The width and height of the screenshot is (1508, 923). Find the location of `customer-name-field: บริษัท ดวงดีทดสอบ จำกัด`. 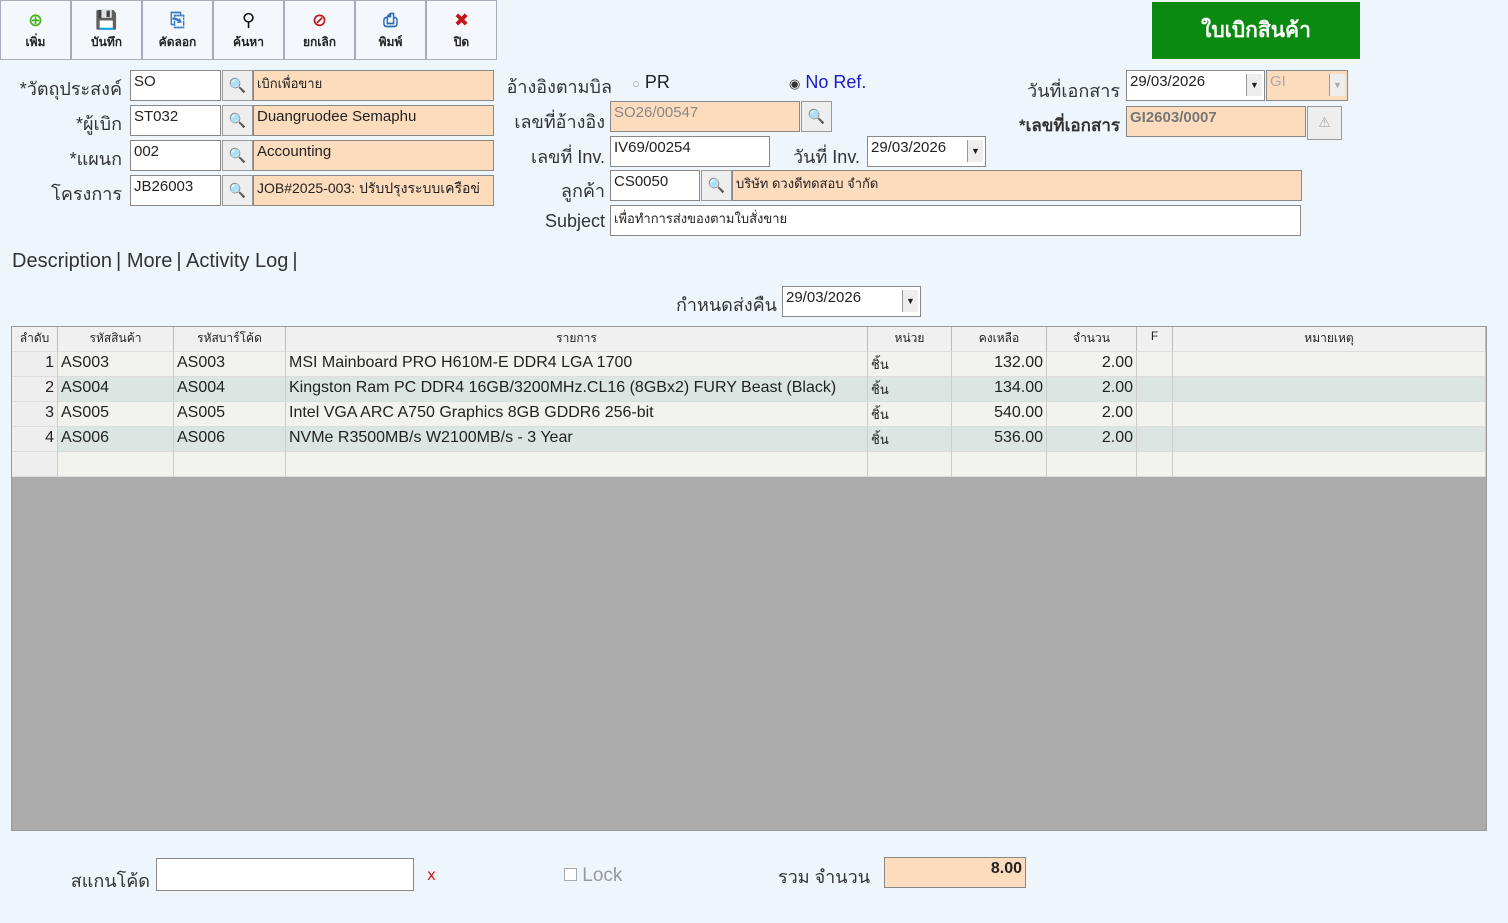

customer-name-field: บริษัท ดวงดีทดสอบ จำกัด is located at coordinates (1017, 185).